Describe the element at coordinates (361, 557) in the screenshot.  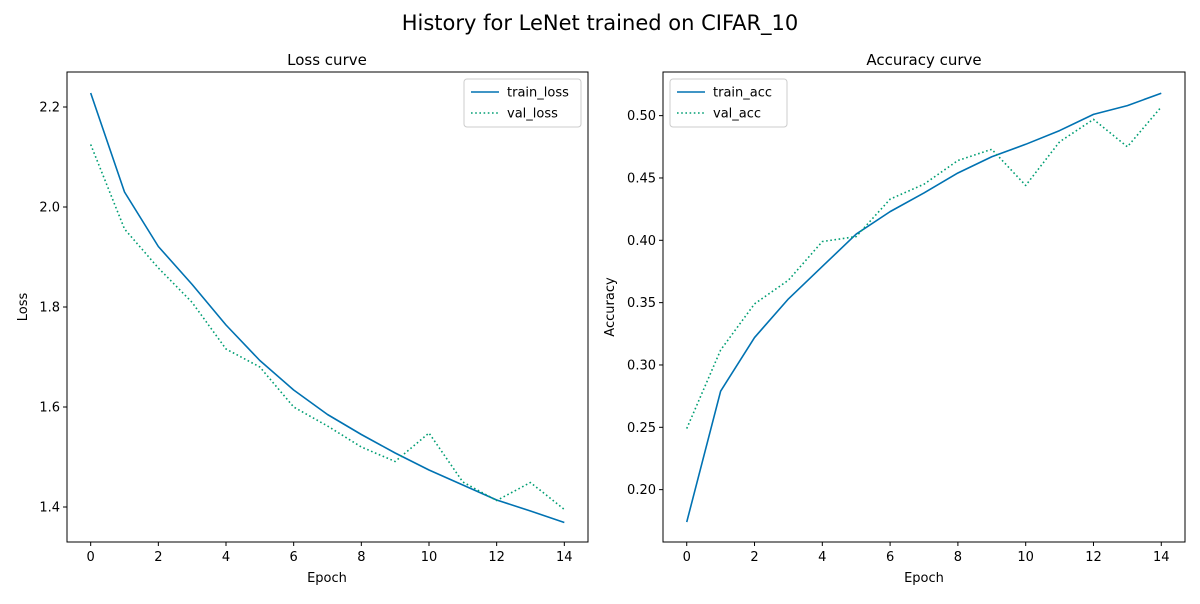
I see `loss-xtick-label: 8` at that location.